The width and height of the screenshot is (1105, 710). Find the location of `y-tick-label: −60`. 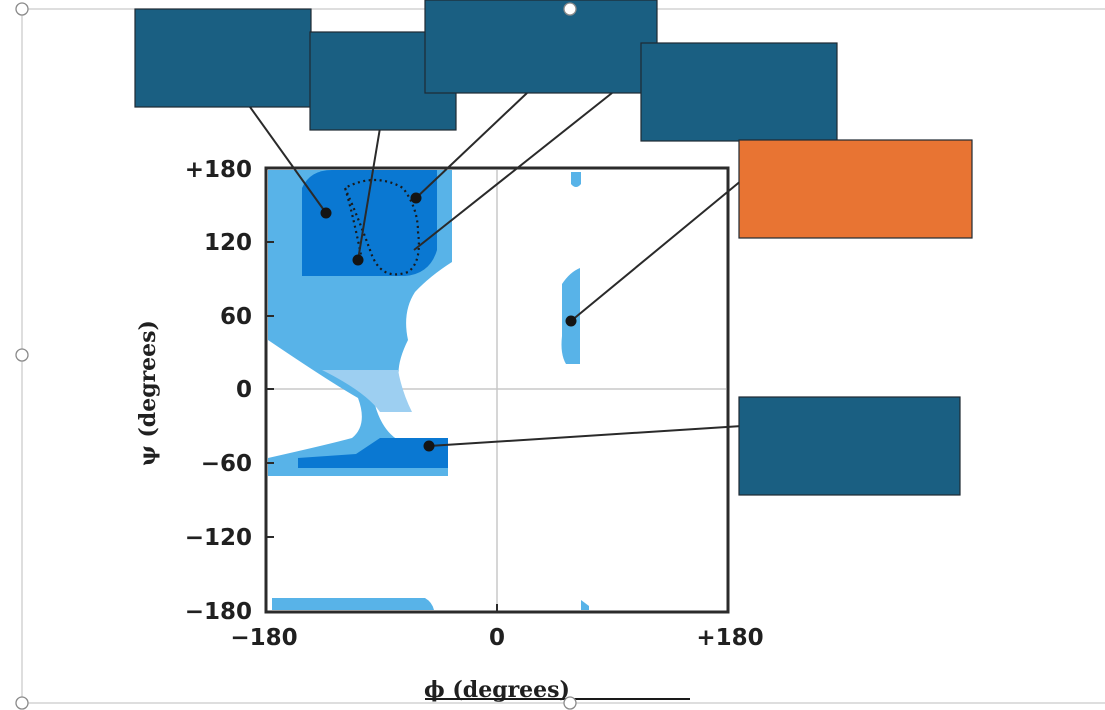

y-tick-label: −60 is located at coordinates (226, 464).